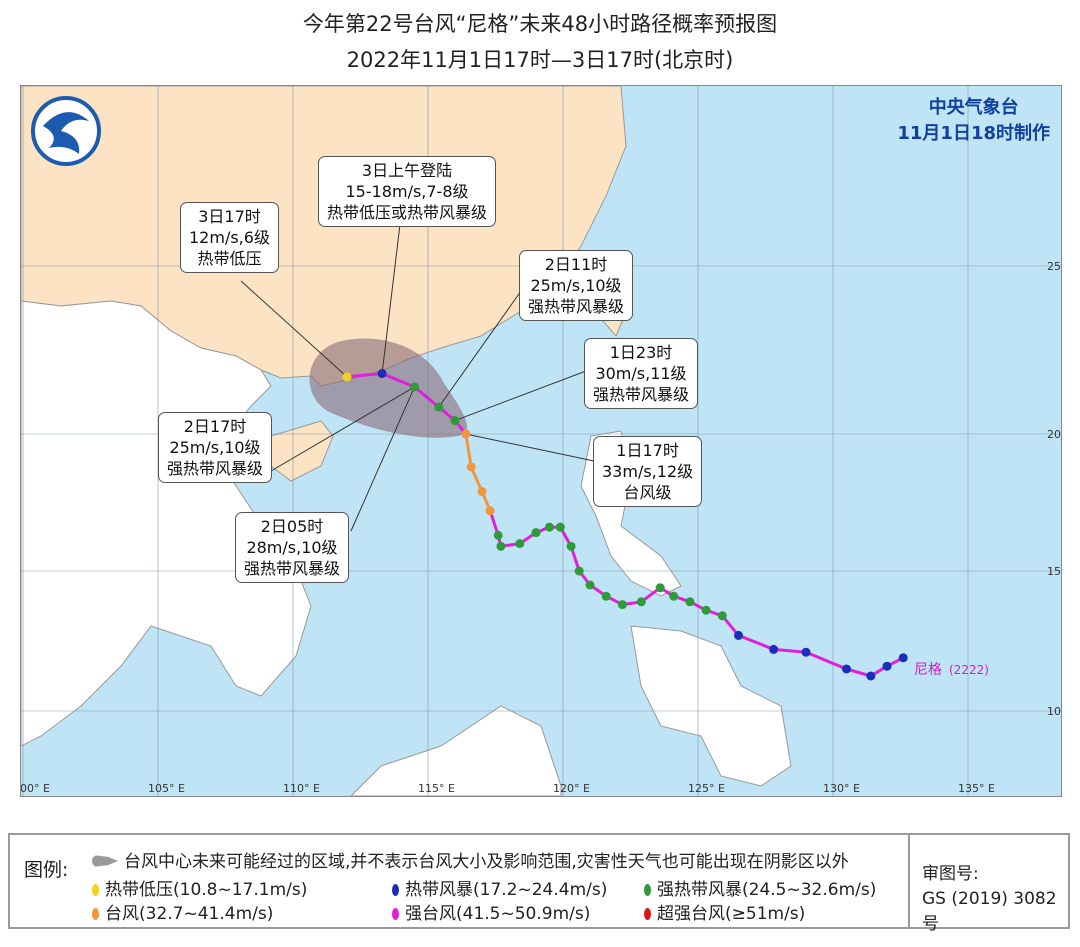 The height and width of the screenshot is (947, 1080). I want to click on typhoon-name: 尼格, so click(928, 670).